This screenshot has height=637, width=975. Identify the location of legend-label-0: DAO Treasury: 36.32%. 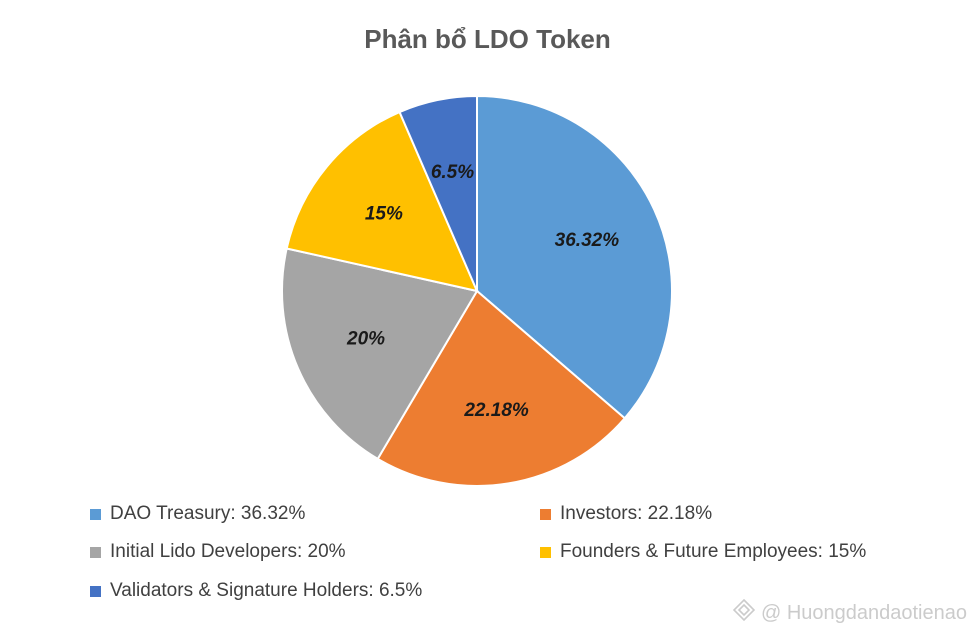
(208, 513).